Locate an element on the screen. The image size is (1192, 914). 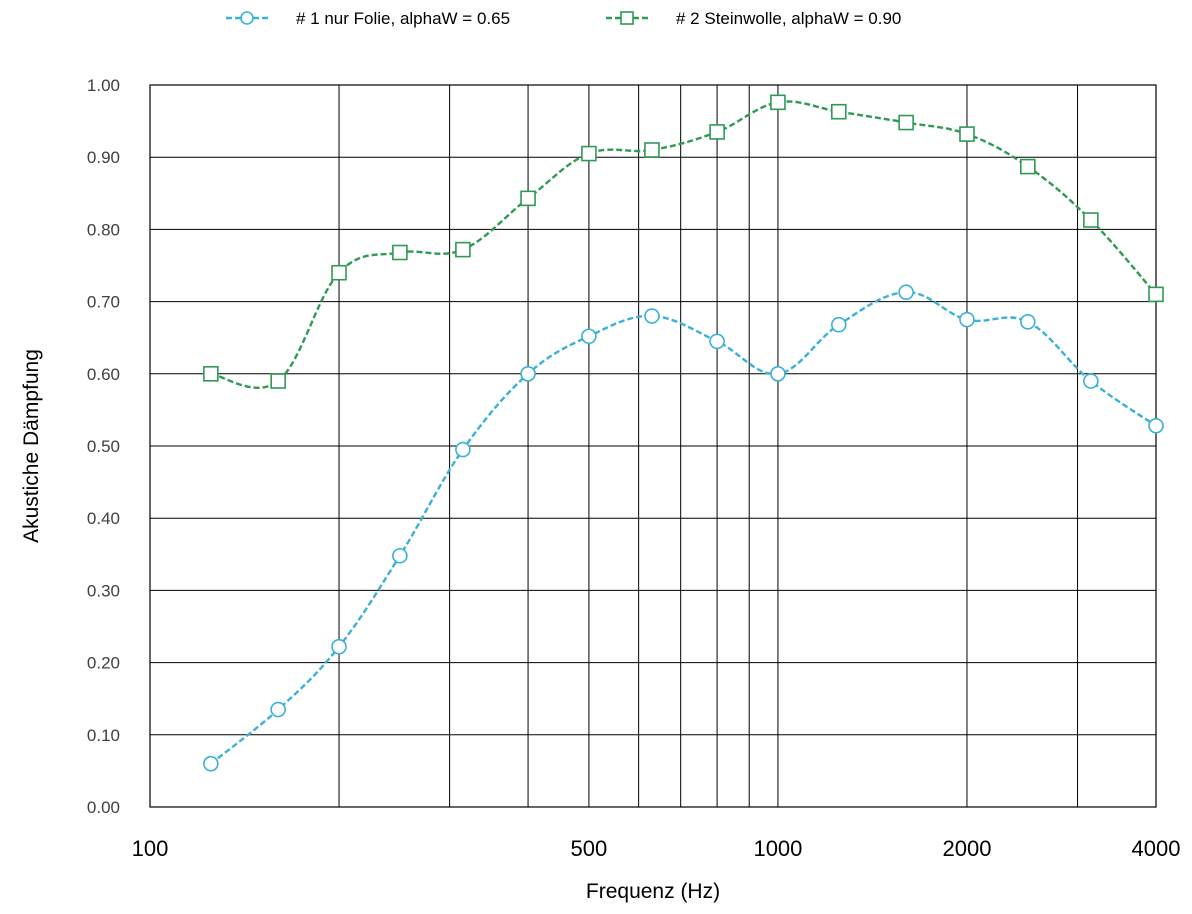
y-tick-label: 0.40 is located at coordinates (103, 518).